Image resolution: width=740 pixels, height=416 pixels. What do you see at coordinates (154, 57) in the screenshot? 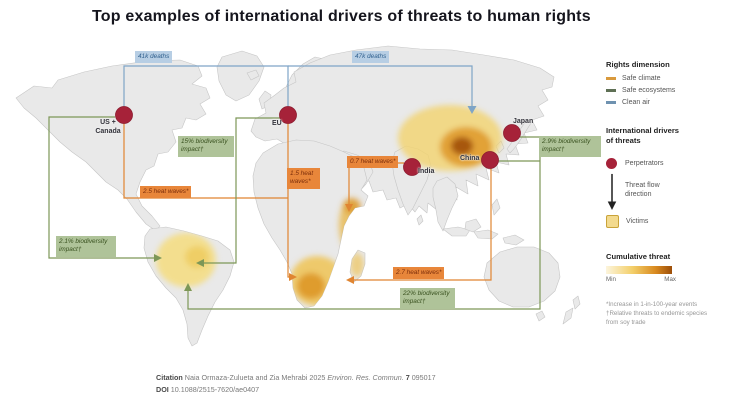
I see `deaths-label-us-eu: 41k deaths` at bounding box center [154, 57].